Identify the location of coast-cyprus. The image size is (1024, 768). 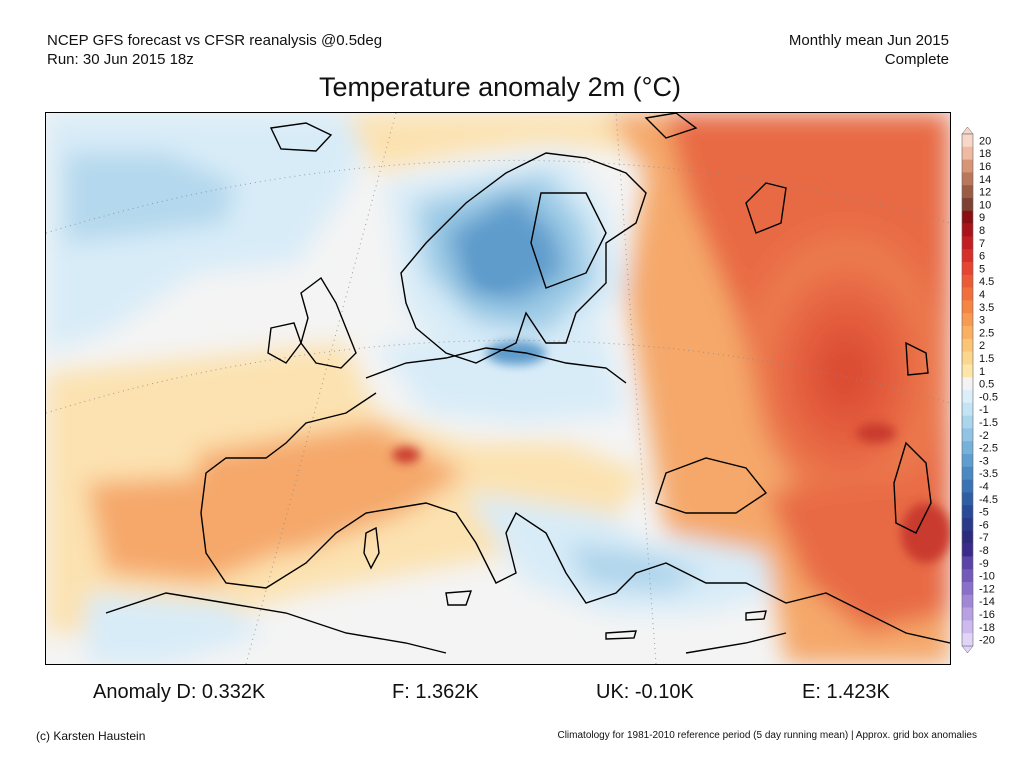
(756, 615).